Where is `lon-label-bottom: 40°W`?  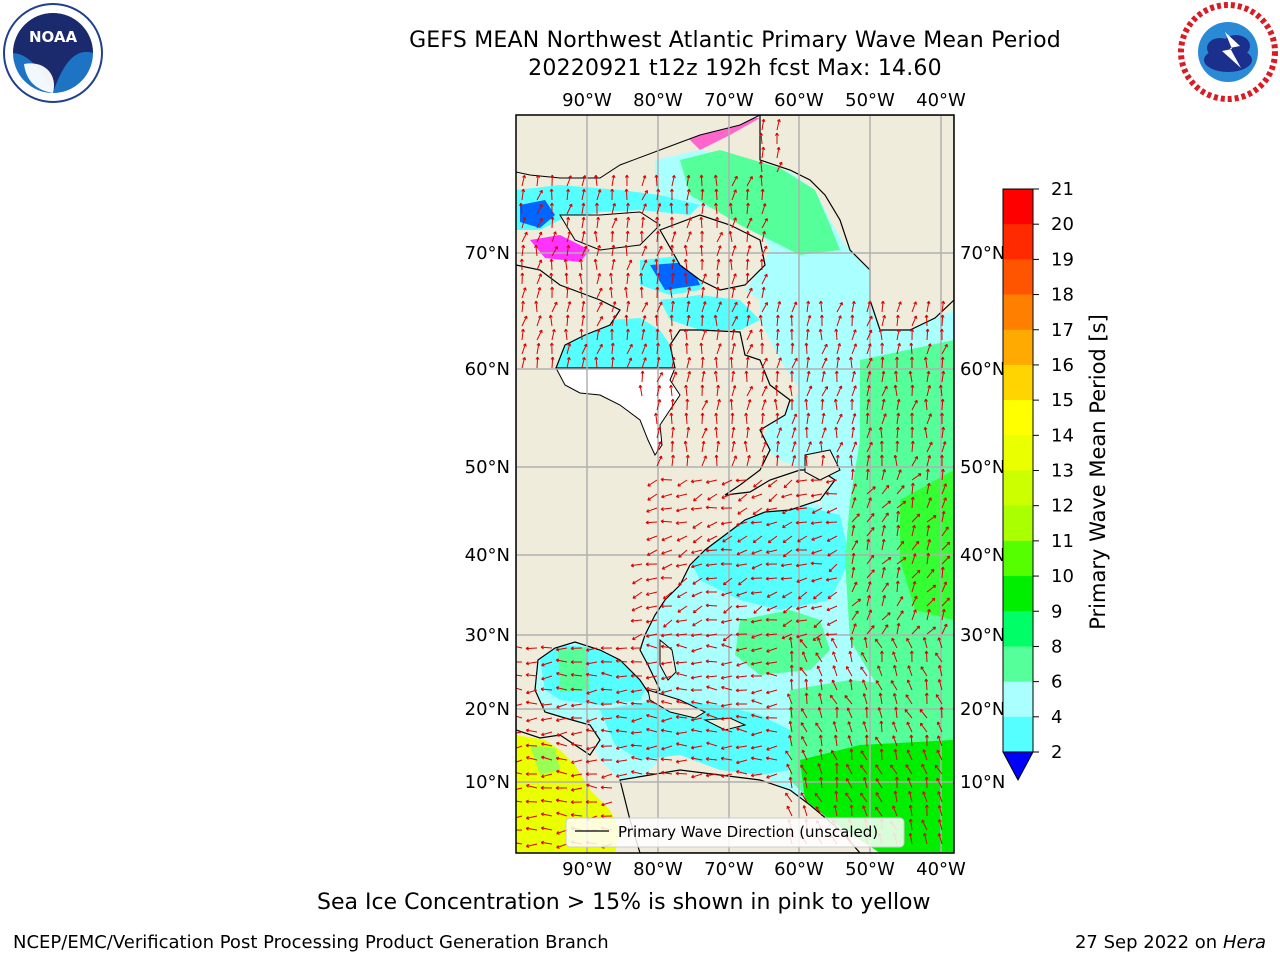
lon-label-bottom: 40°W is located at coordinates (941, 869).